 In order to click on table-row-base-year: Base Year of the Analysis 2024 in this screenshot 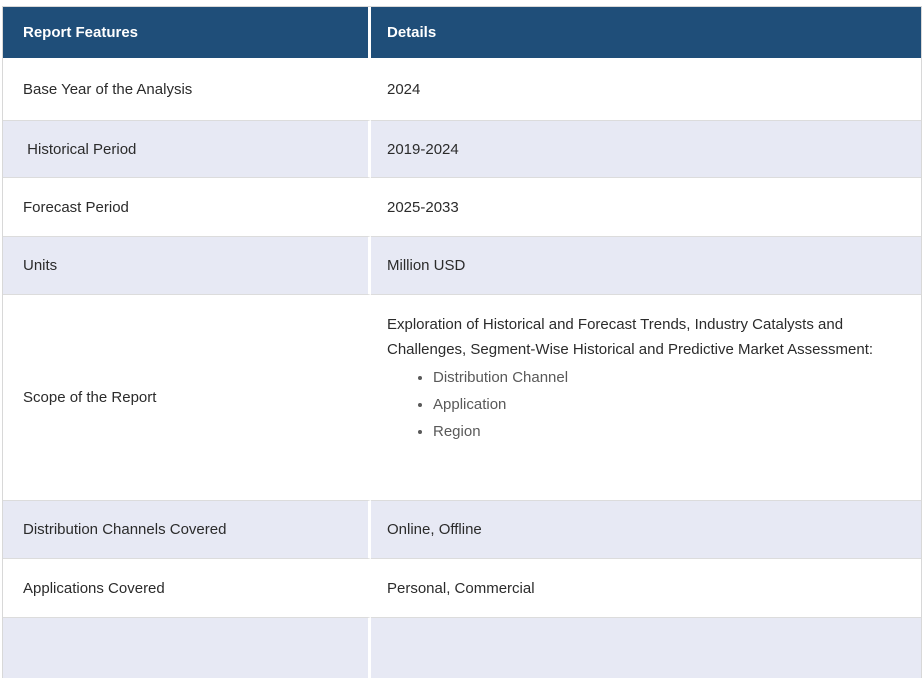, I will do `click(462, 90)`.